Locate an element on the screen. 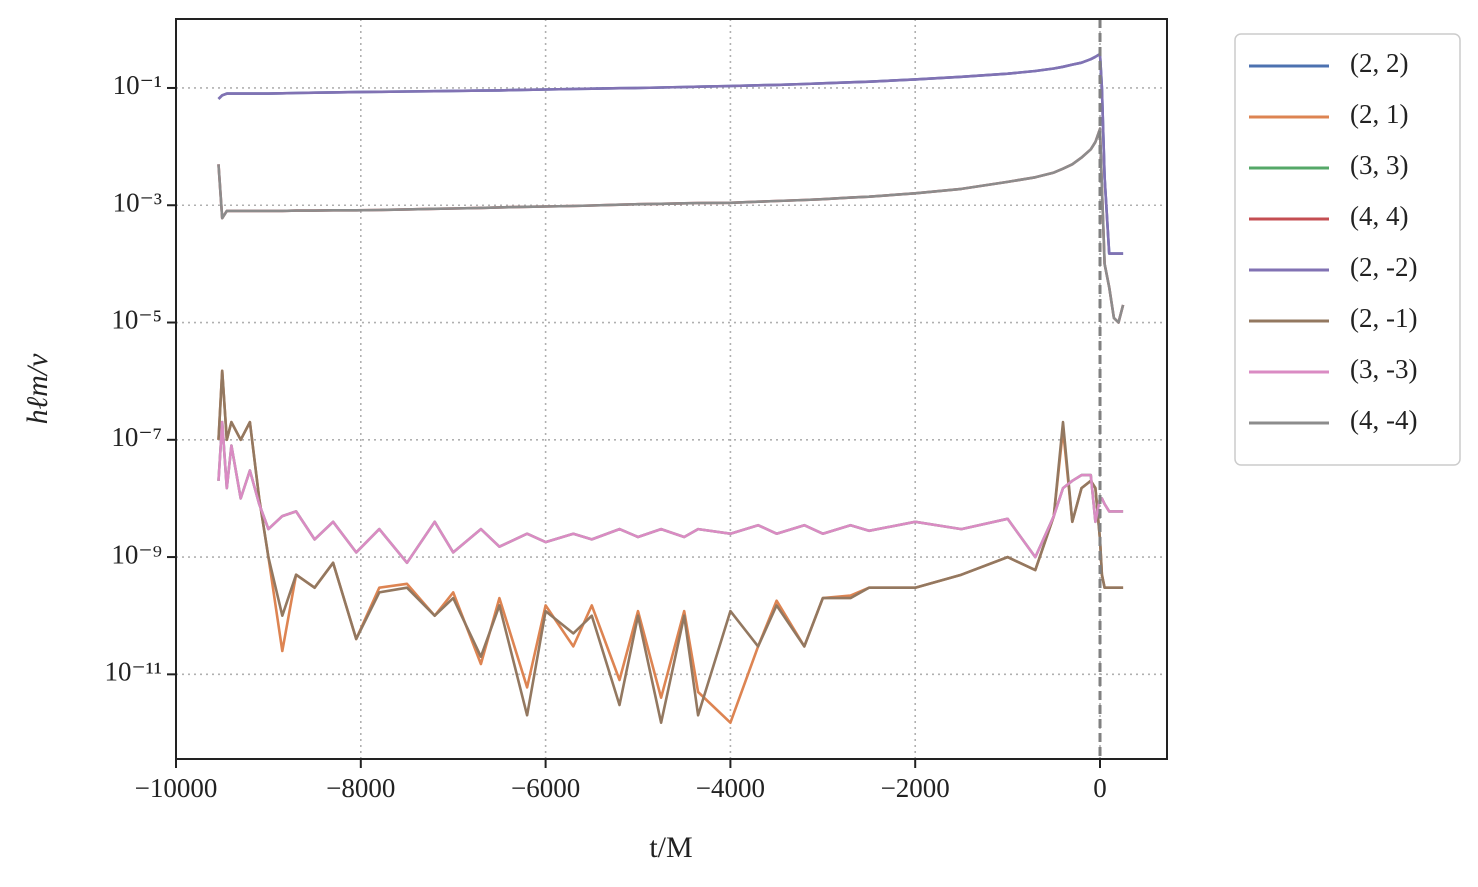  x-tick-label: −6000 is located at coordinates (545, 788).